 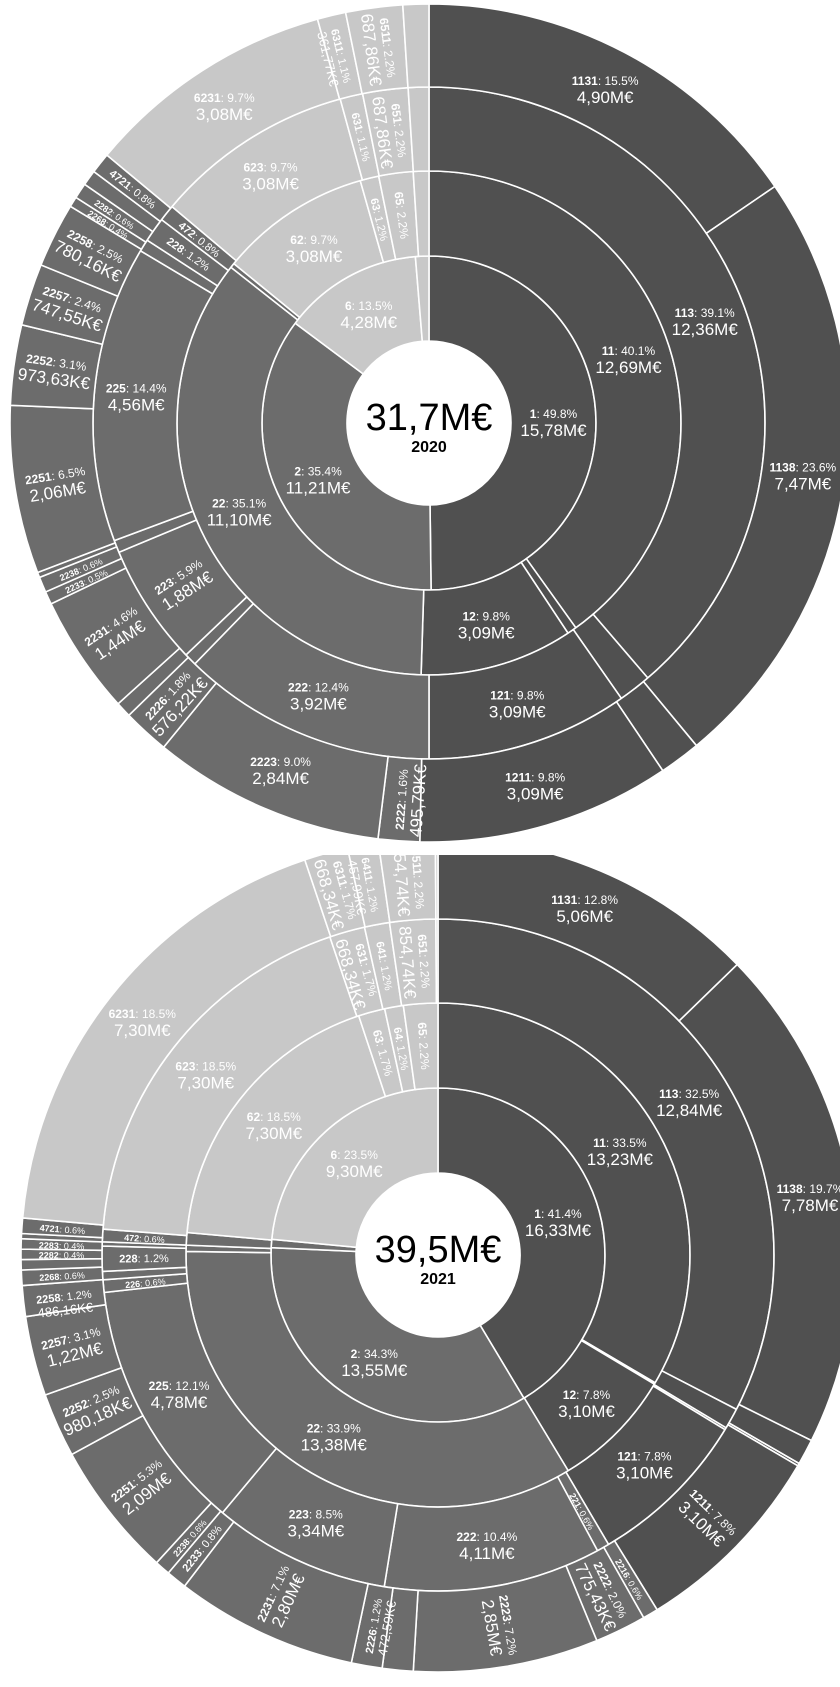 What do you see at coordinates (318, 481) in the screenshot?
I see `label-2: 2: 35.4% 11,21M€` at bounding box center [318, 481].